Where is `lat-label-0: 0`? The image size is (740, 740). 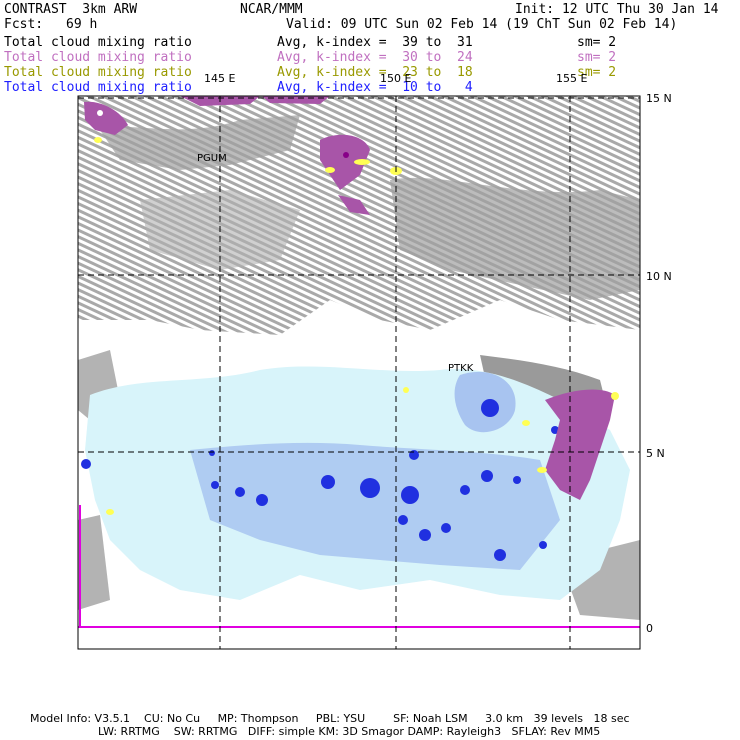 lat-label-0: 0 is located at coordinates (649, 628).